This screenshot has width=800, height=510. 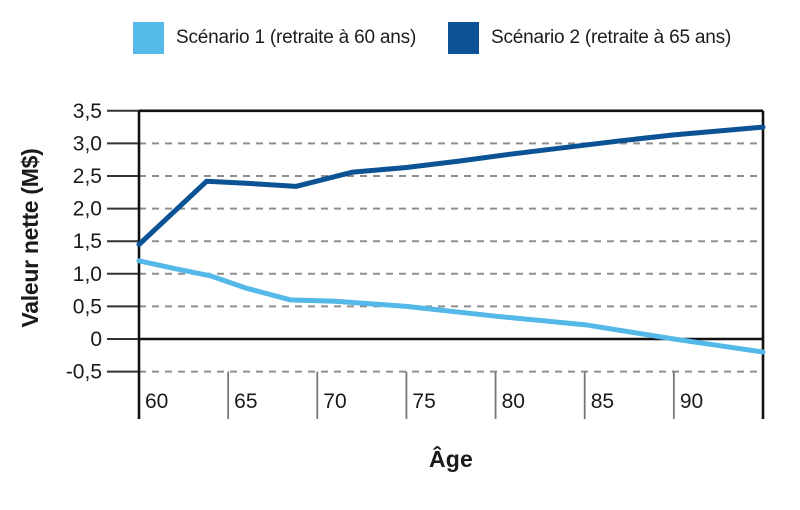 What do you see at coordinates (463, 38) in the screenshot?
I see `legend-swatch-scenario-2-icon` at bounding box center [463, 38].